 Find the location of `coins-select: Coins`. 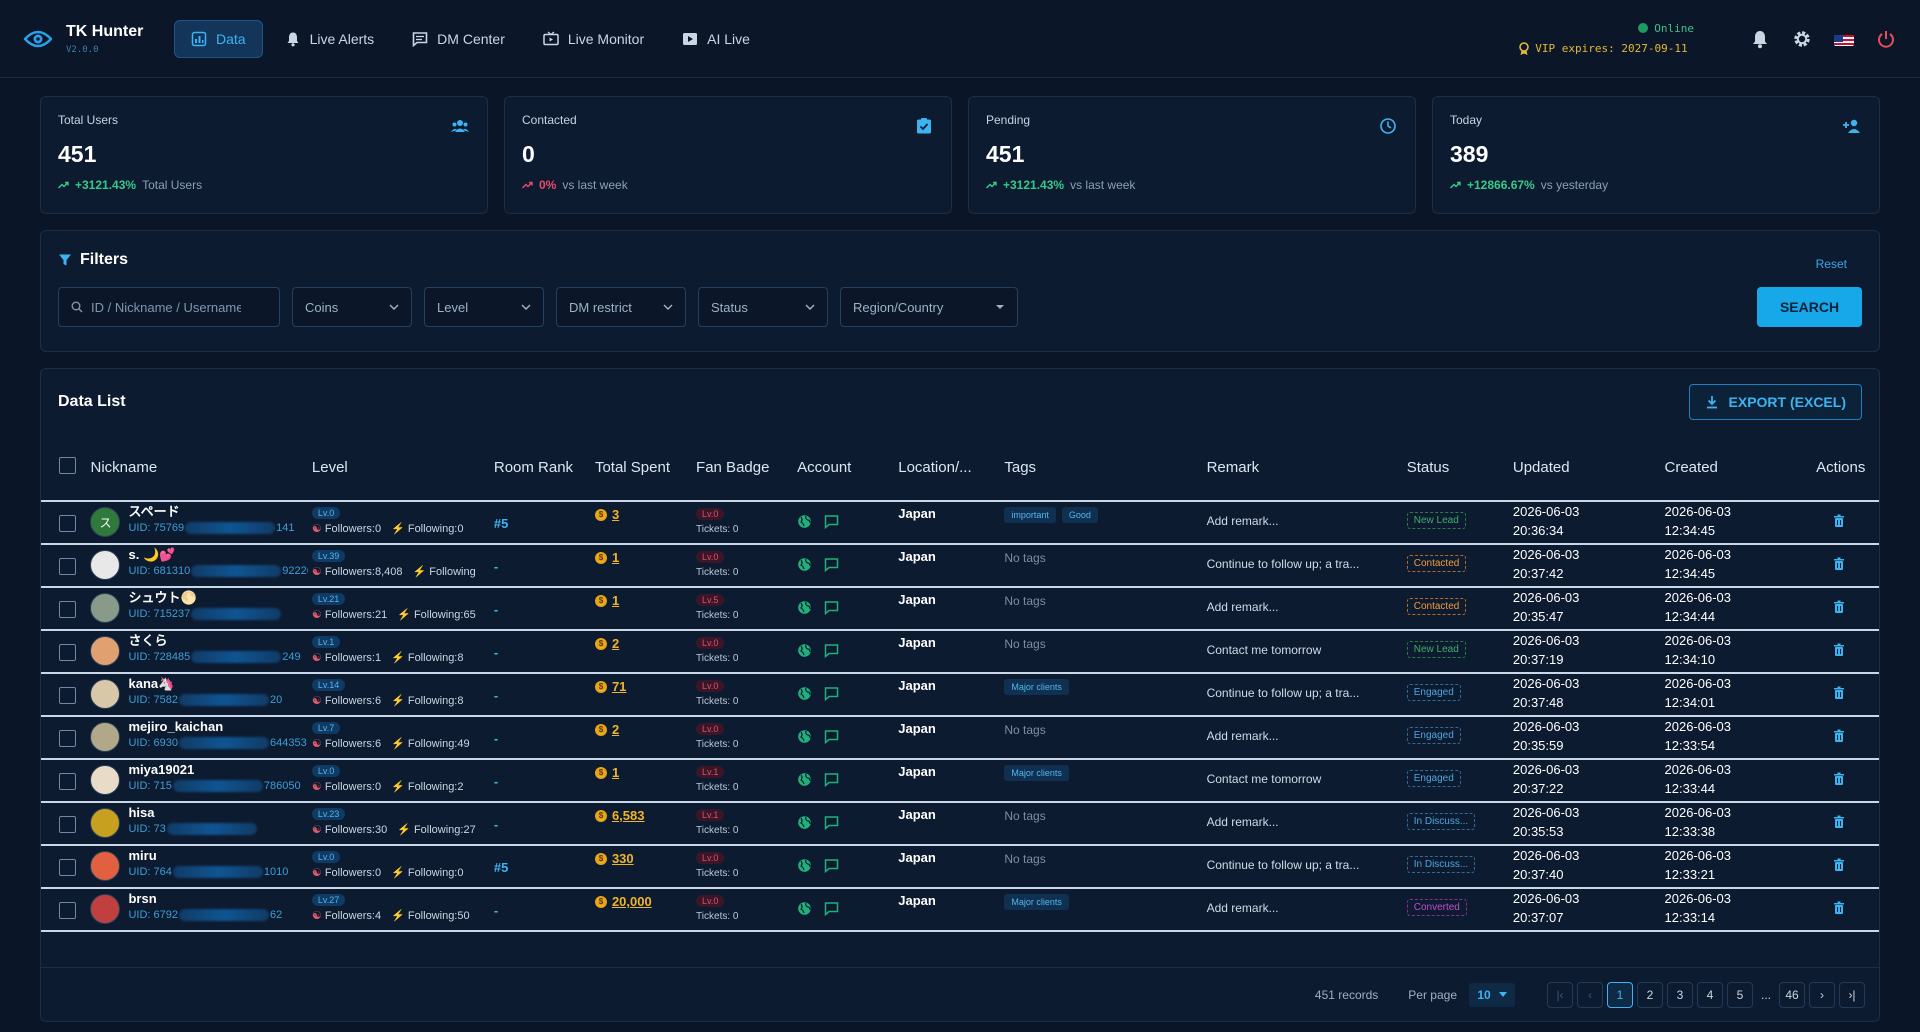

coins-select: Coins is located at coordinates (352, 307).